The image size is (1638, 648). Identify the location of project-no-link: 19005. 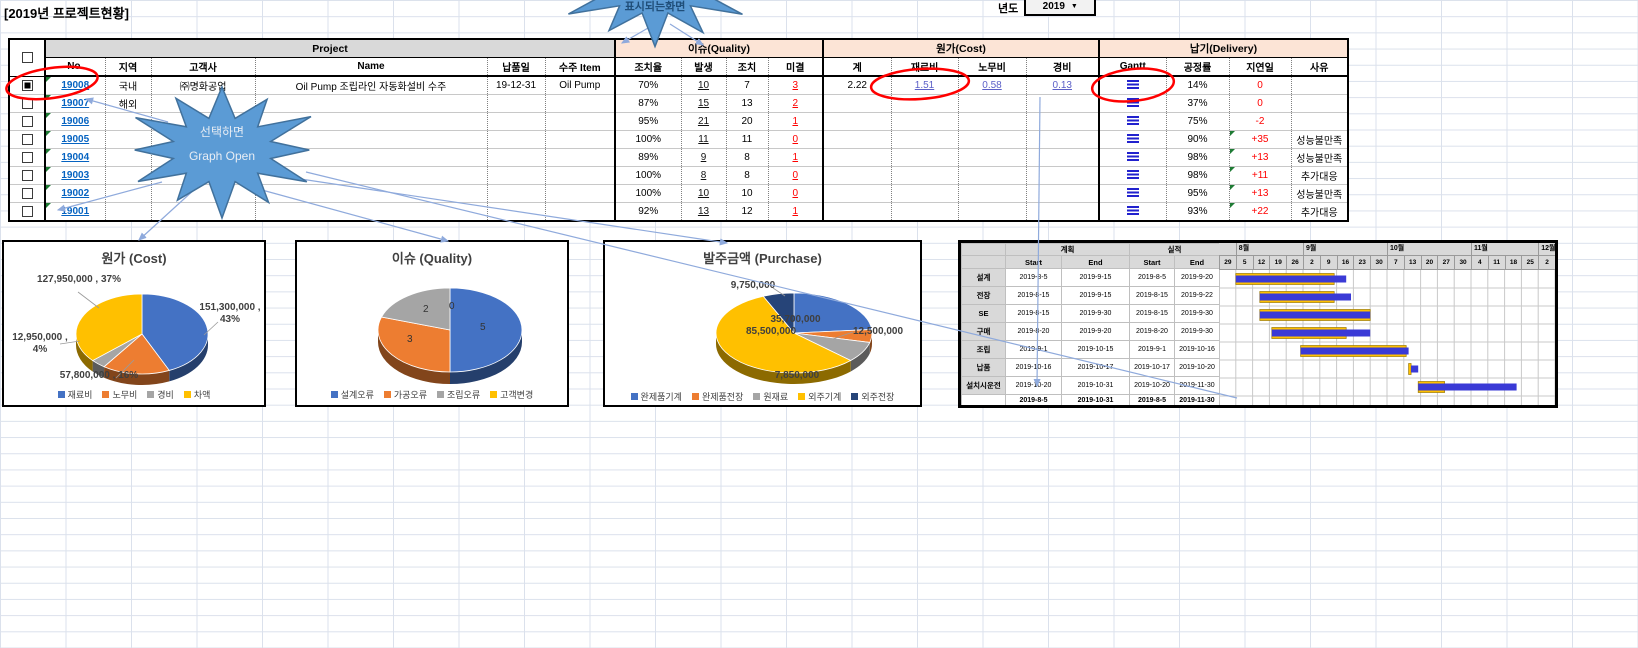
(74, 139).